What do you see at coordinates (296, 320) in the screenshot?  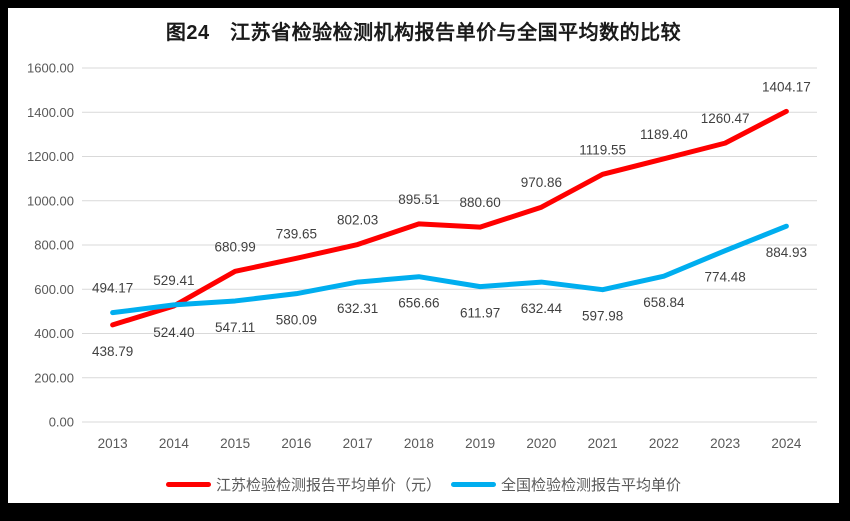 I see `data-label: 580.09` at bounding box center [296, 320].